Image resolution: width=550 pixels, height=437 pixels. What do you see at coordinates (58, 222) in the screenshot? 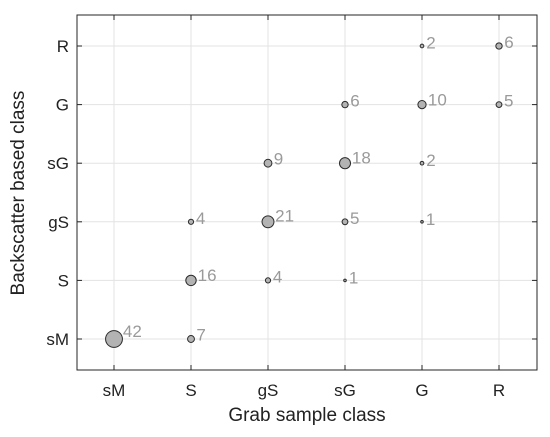
I see `y-tick-label: gS` at bounding box center [58, 222].